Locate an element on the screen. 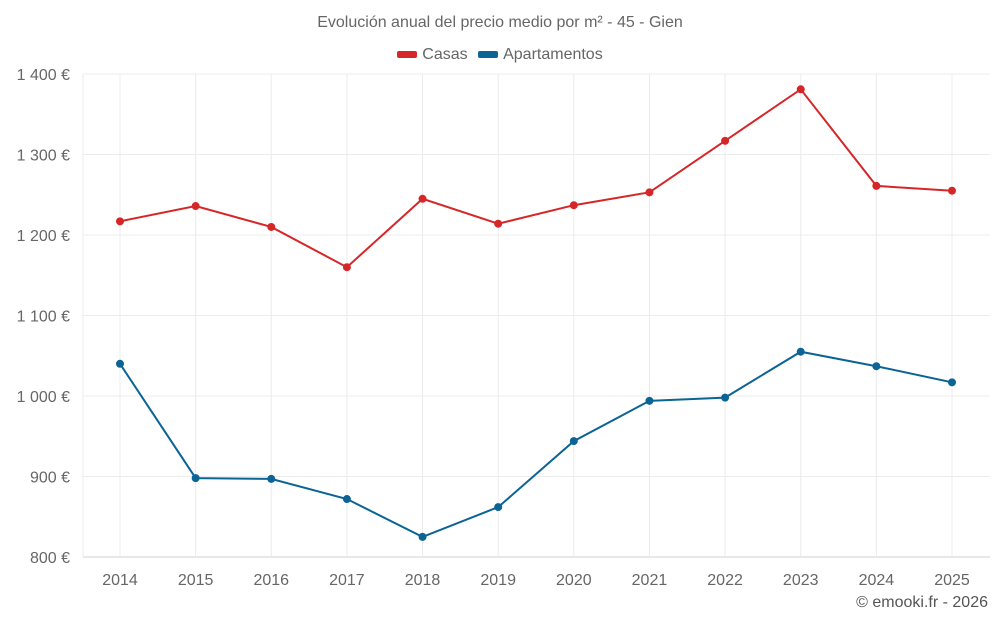 This screenshot has width=1000, height=625. legend-item-apartamentos: Apartamentos is located at coordinates (540, 55).